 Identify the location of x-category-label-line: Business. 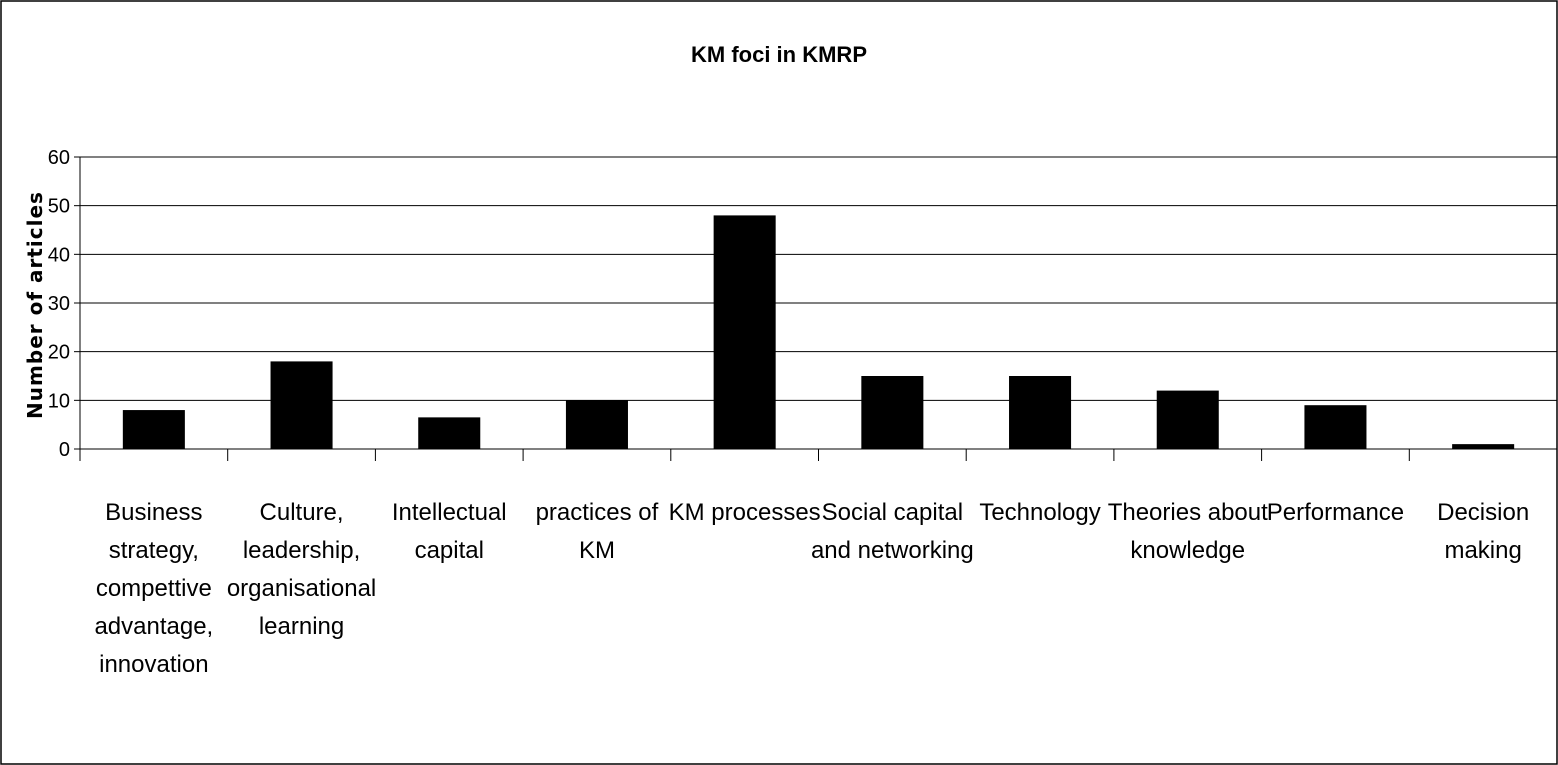
(153, 512).